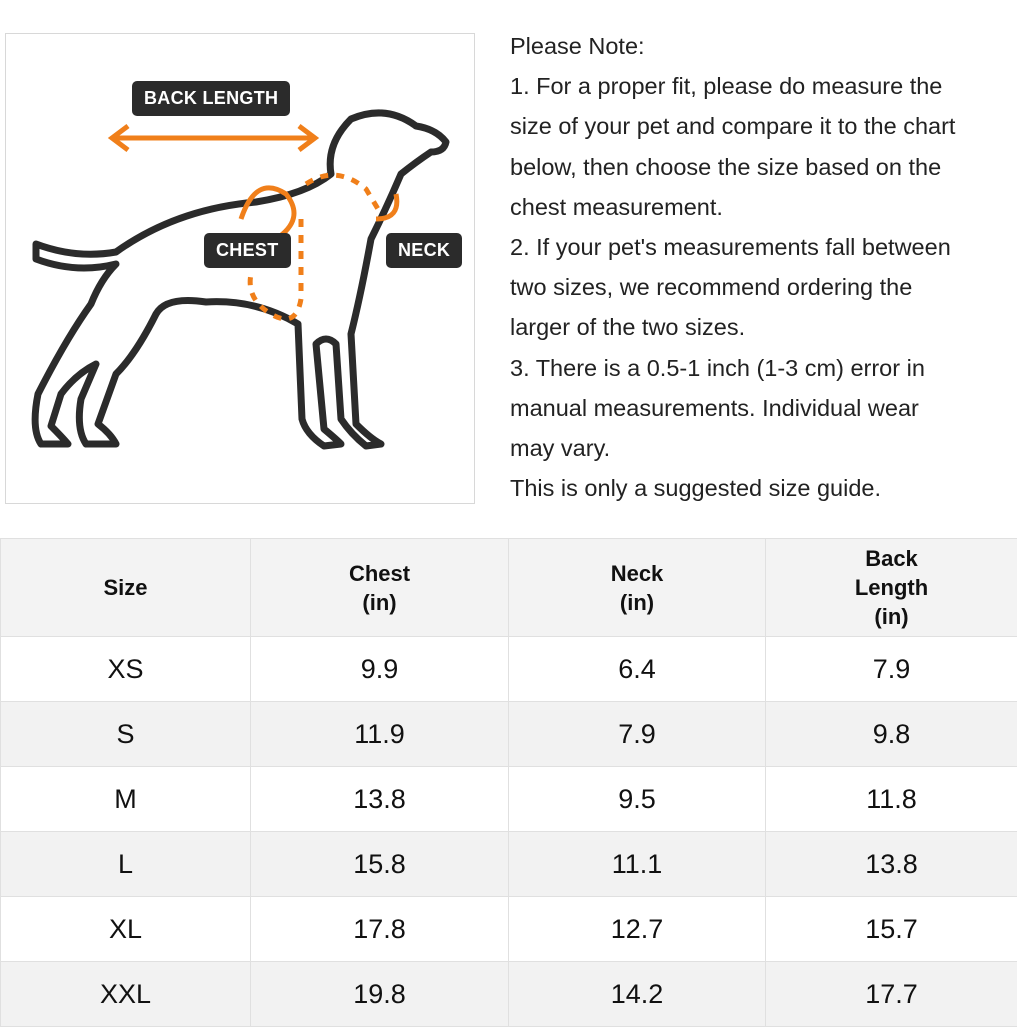 This screenshot has width=1017, height=1027. Describe the element at coordinates (126, 799) in the screenshot. I see `size-cell: M` at that location.